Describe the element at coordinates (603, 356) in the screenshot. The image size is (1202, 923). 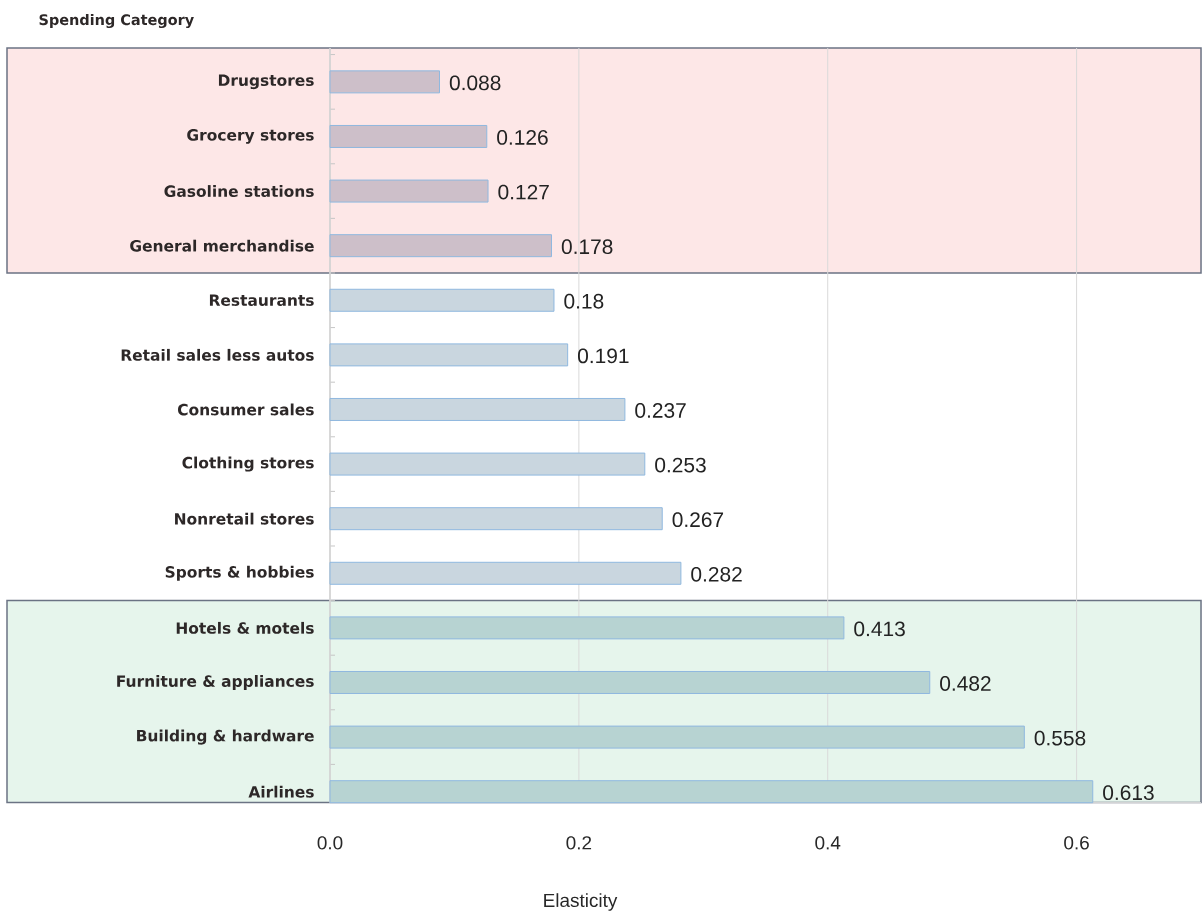
I see `data-label: 0.191` at that location.